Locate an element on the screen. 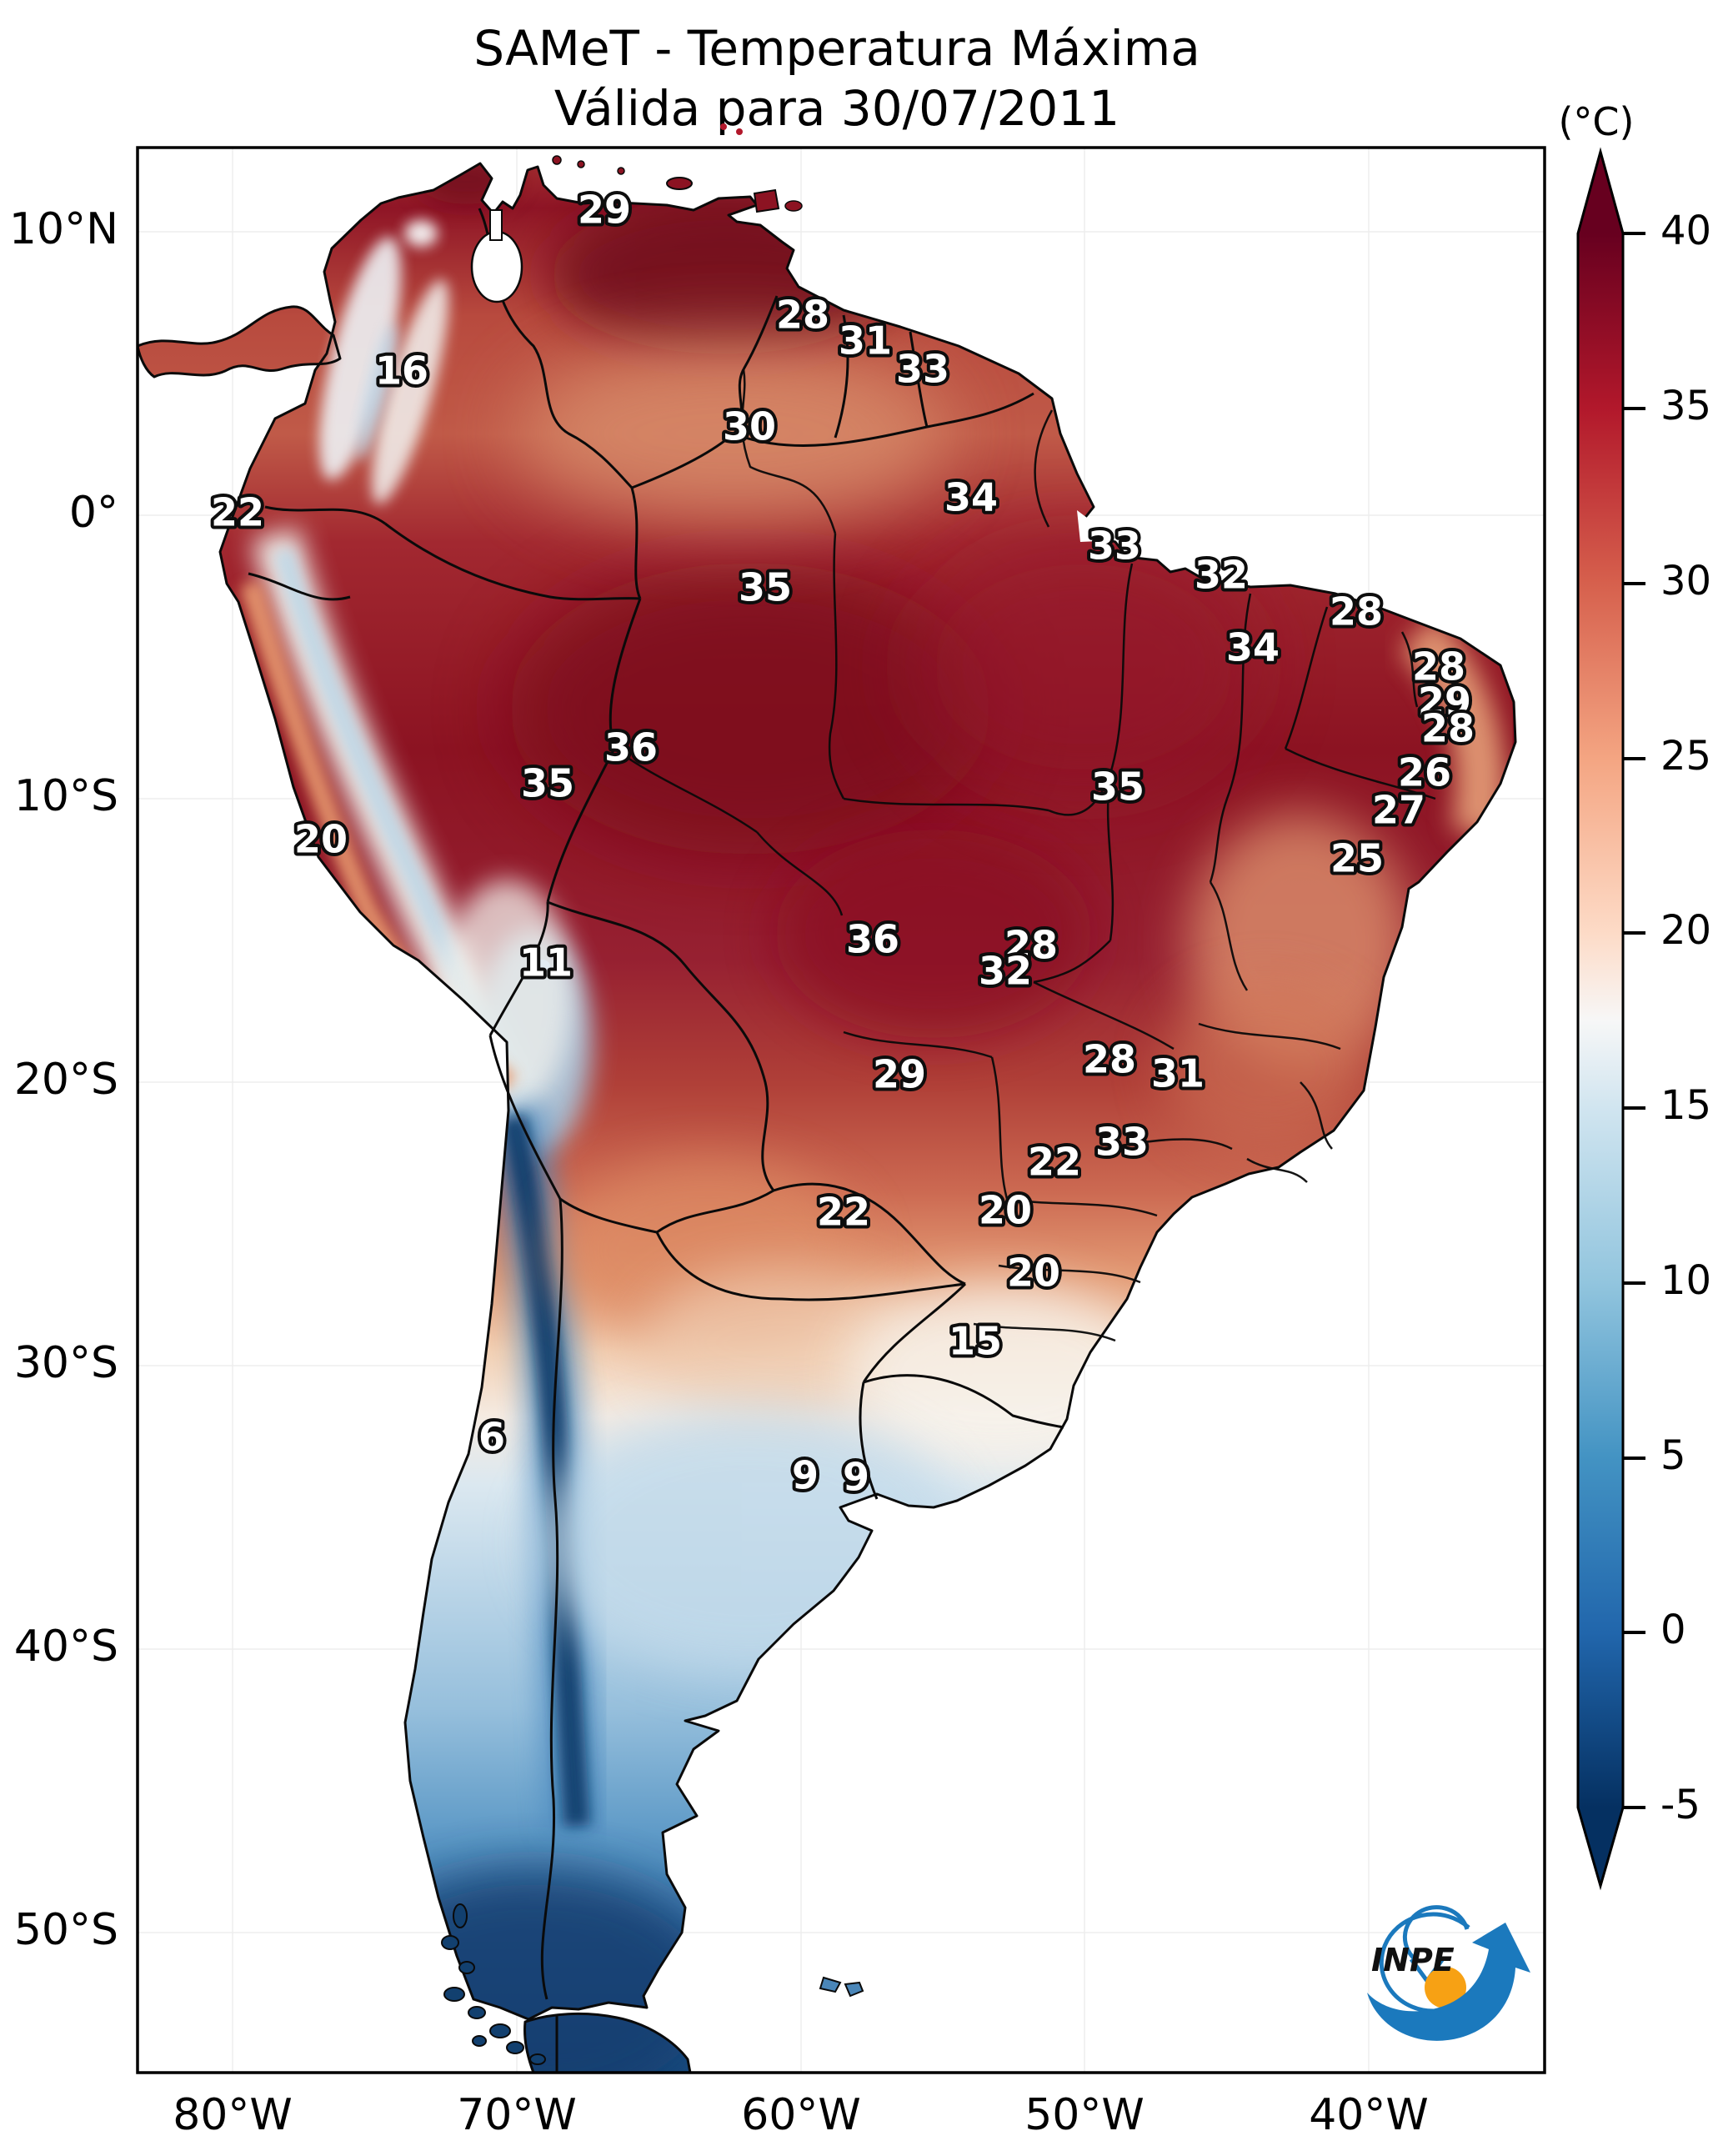  latitude-axis-labels: 10°N 0° 10°S 20°S 30°S 40°S 50°S is located at coordinates (63, 1080).